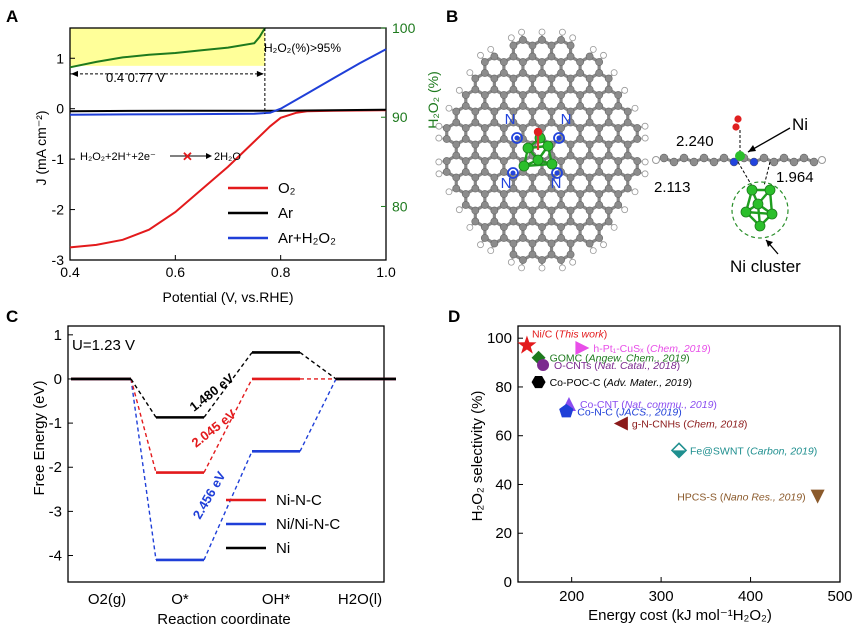  I want to click on a-legend-label: Ar, so click(285, 213).